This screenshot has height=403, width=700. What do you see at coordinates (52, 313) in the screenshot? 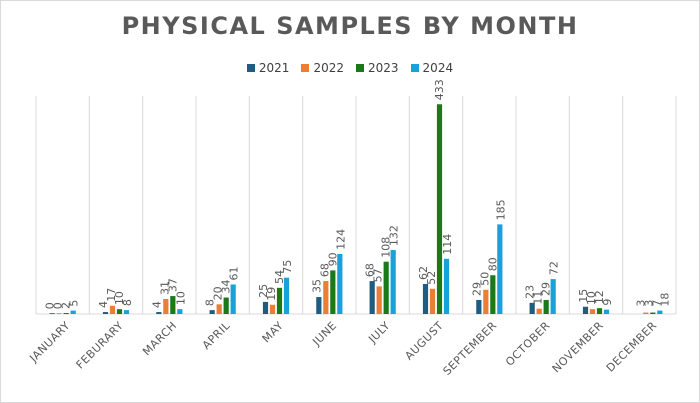
I see `bar-2021-january` at bounding box center [52, 313].